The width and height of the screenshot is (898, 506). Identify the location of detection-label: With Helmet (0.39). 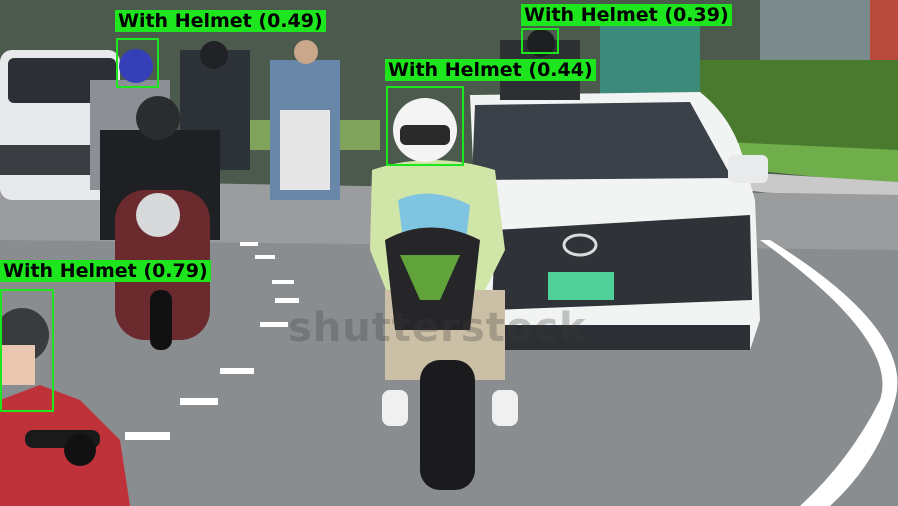
(626, 15).